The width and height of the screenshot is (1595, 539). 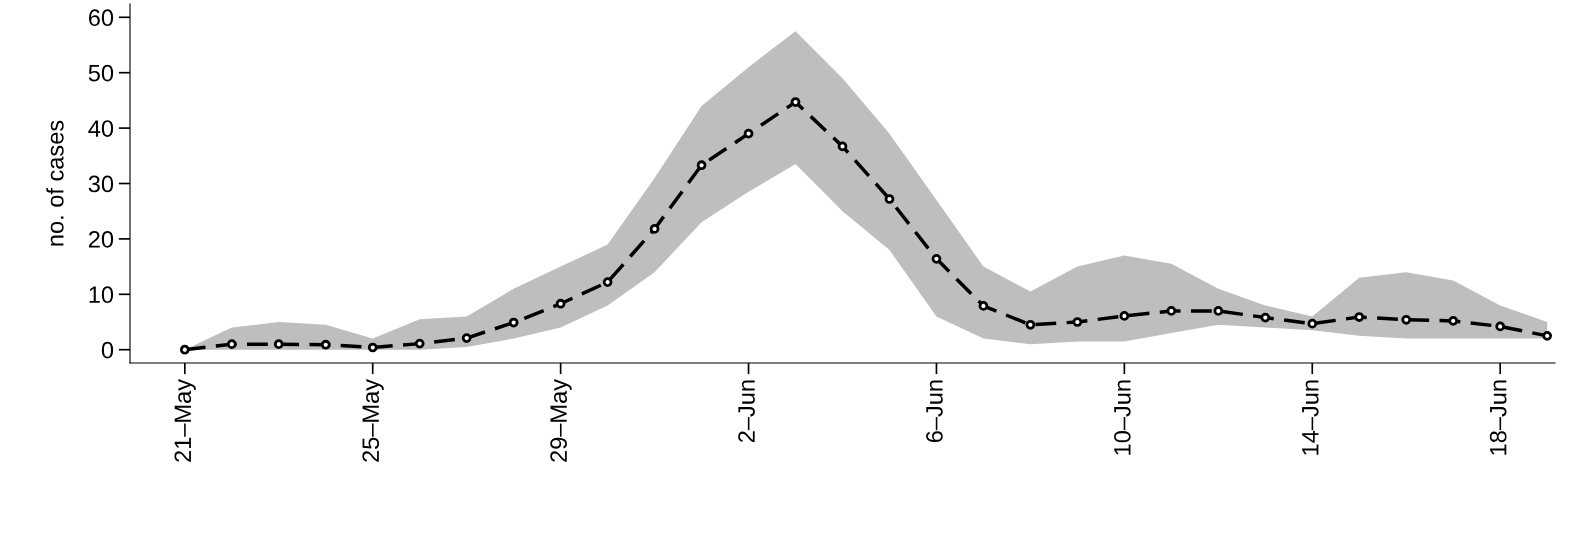 What do you see at coordinates (101, 128) in the screenshot?
I see `y-tick-label: 40` at bounding box center [101, 128].